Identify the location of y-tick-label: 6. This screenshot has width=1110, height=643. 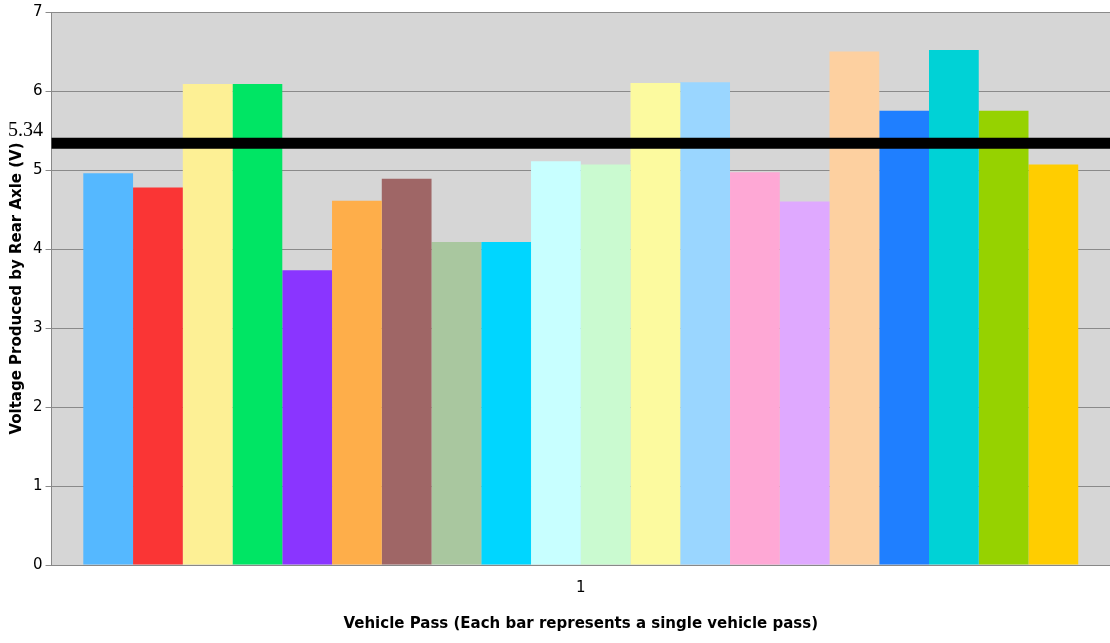
(38, 89).